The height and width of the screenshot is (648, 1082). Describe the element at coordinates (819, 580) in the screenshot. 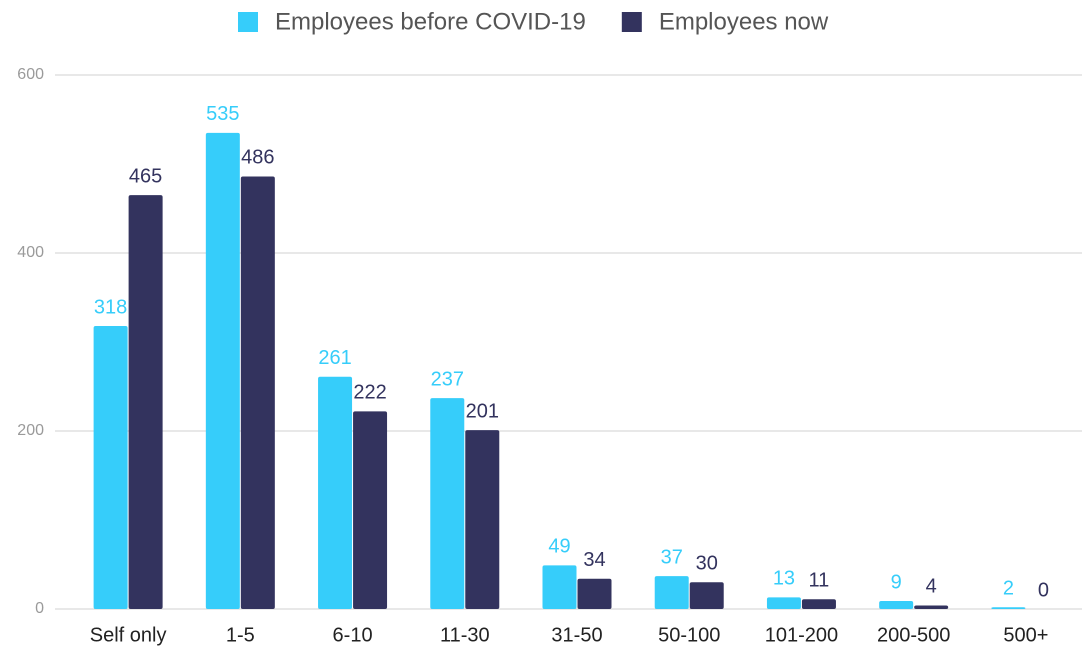

I see `data-label: 11` at that location.